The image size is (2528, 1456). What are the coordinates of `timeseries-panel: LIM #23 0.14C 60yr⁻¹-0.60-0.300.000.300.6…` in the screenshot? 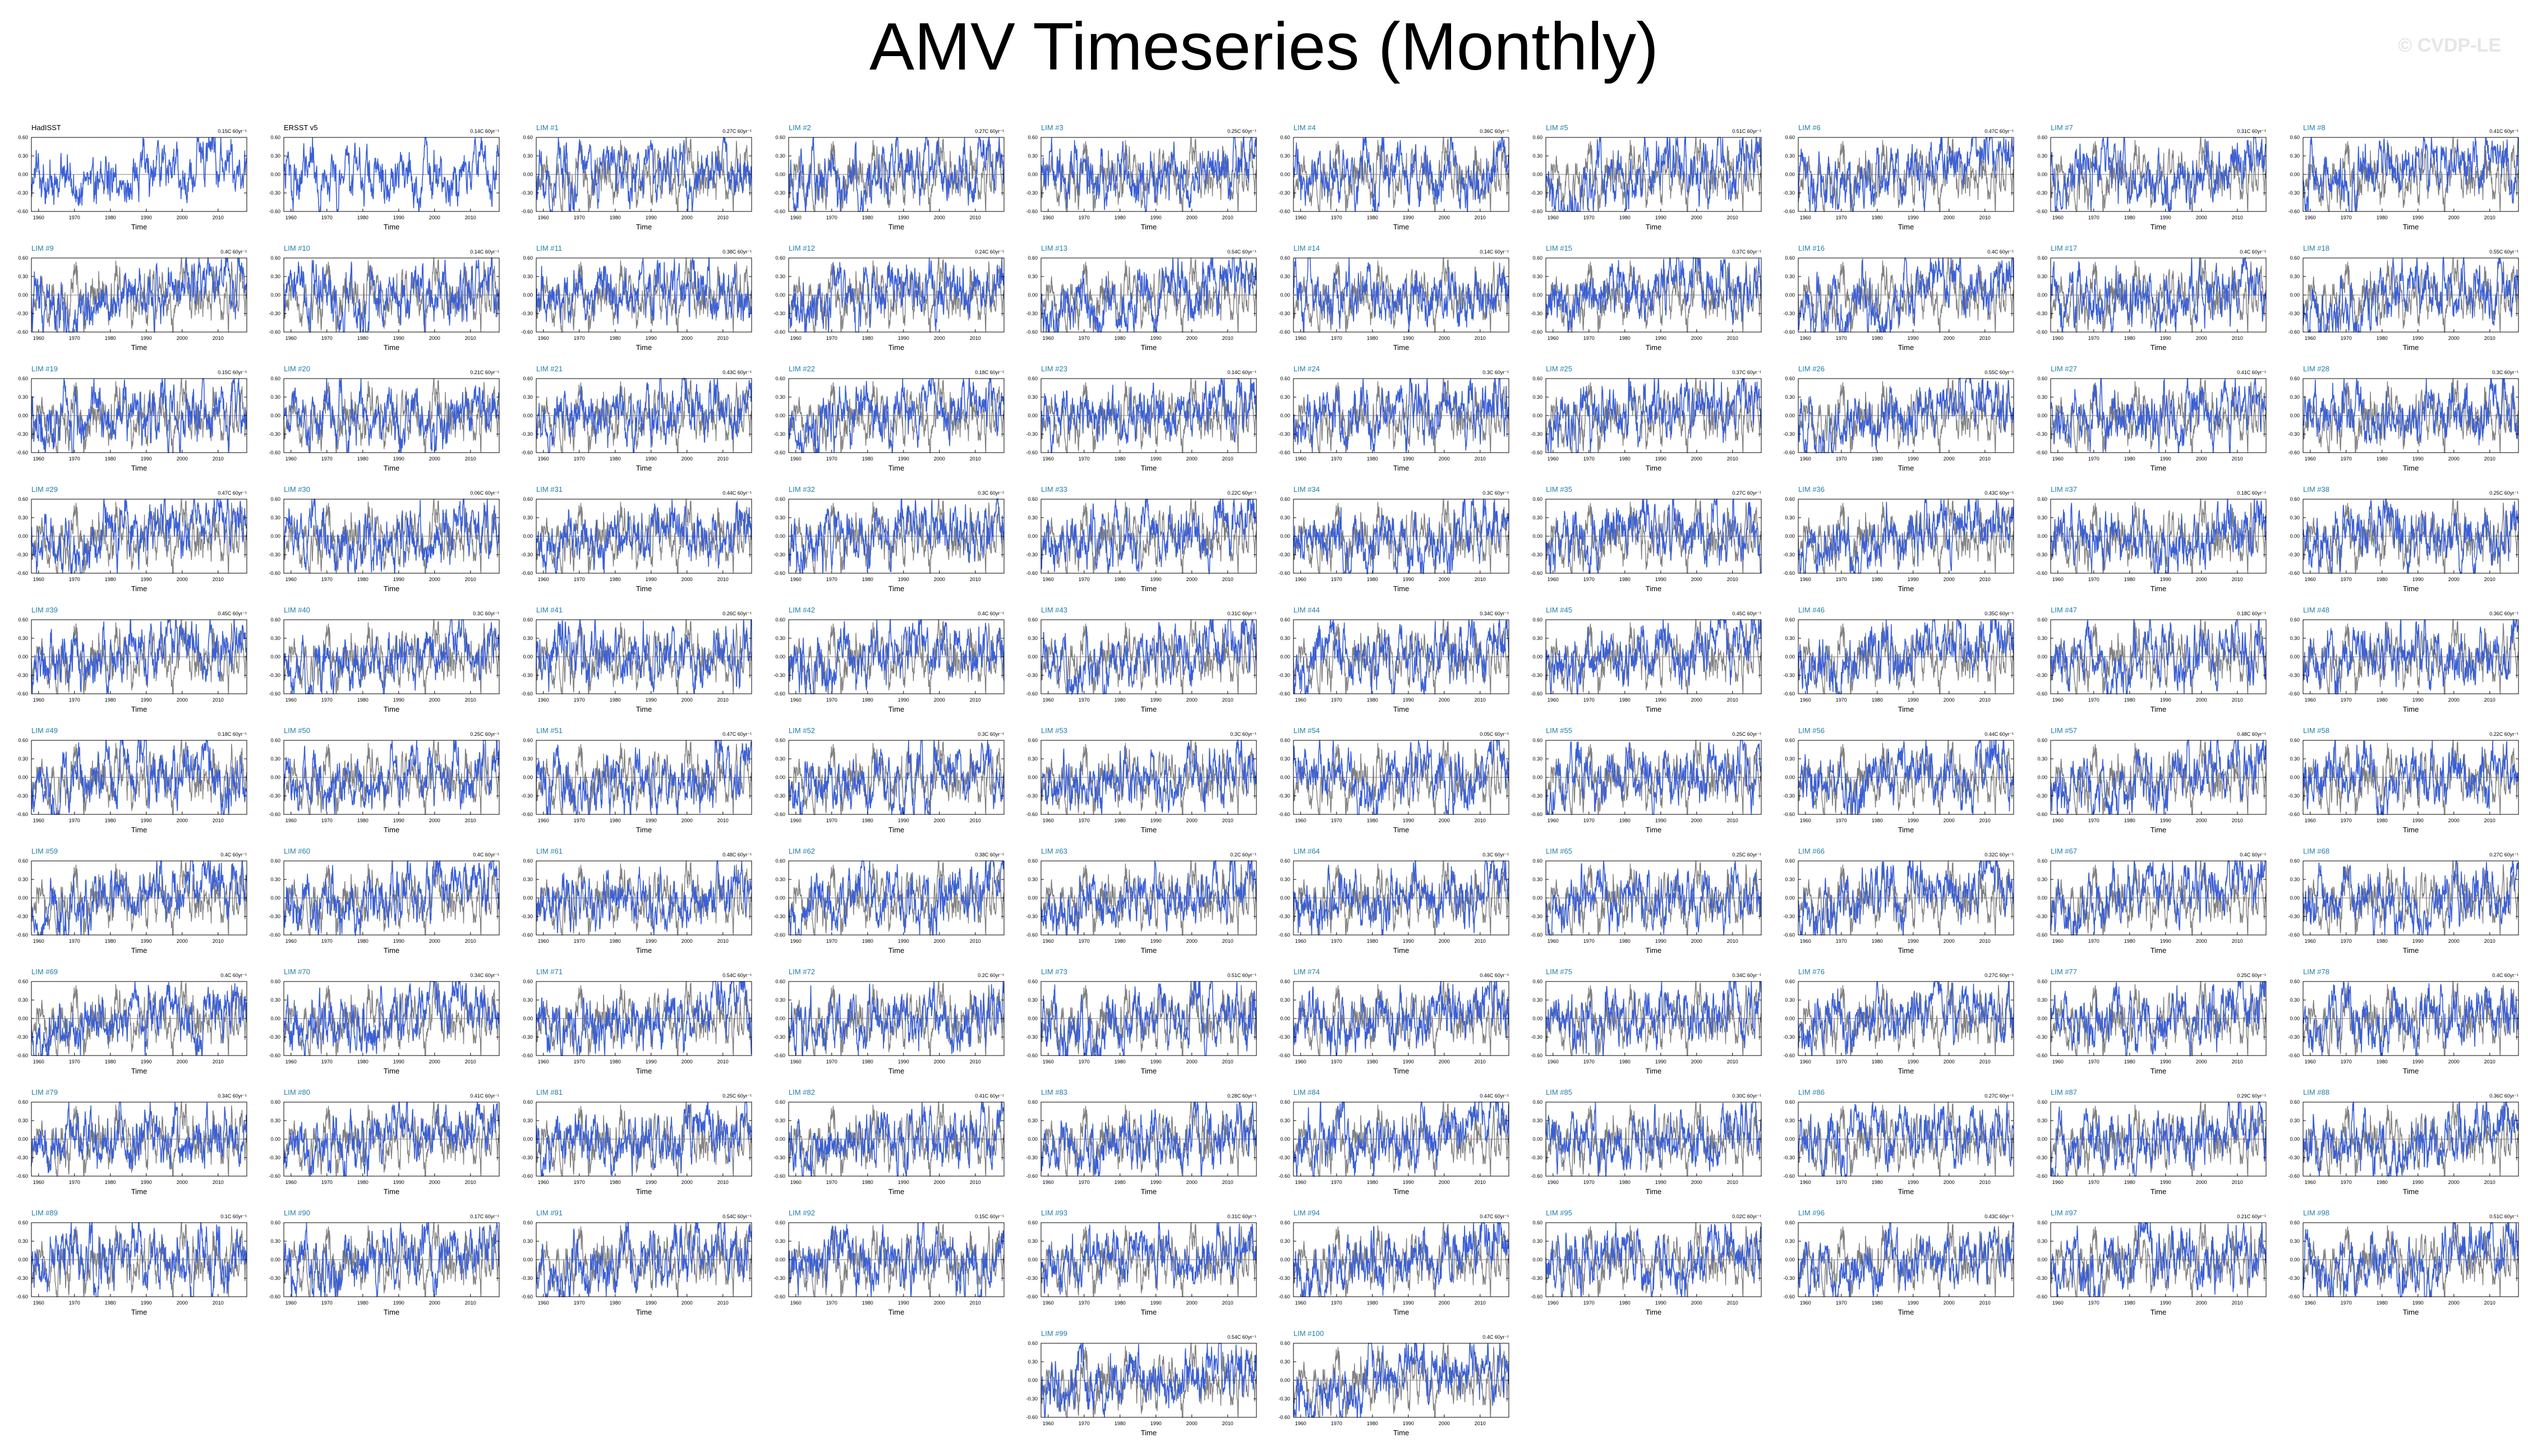 It's located at (1141, 418).